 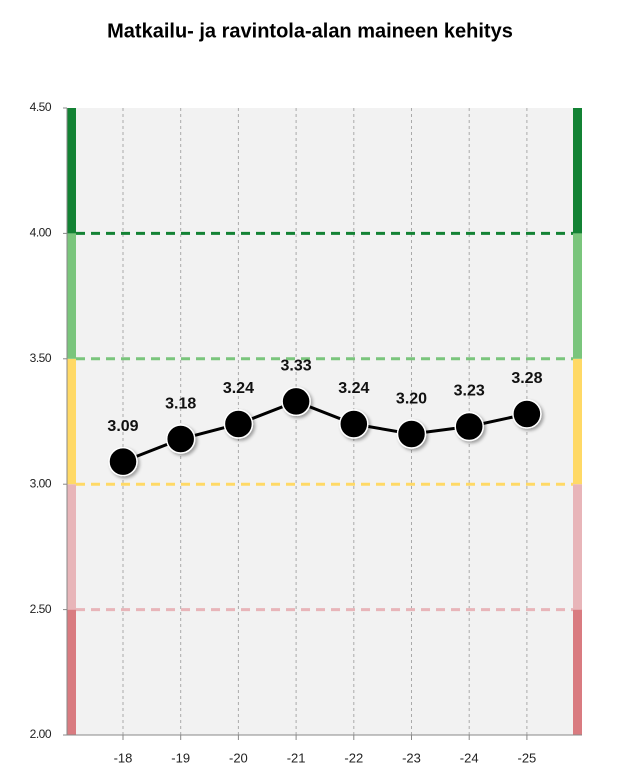 What do you see at coordinates (122, 426) in the screenshot?
I see `data-label: 3.09` at bounding box center [122, 426].